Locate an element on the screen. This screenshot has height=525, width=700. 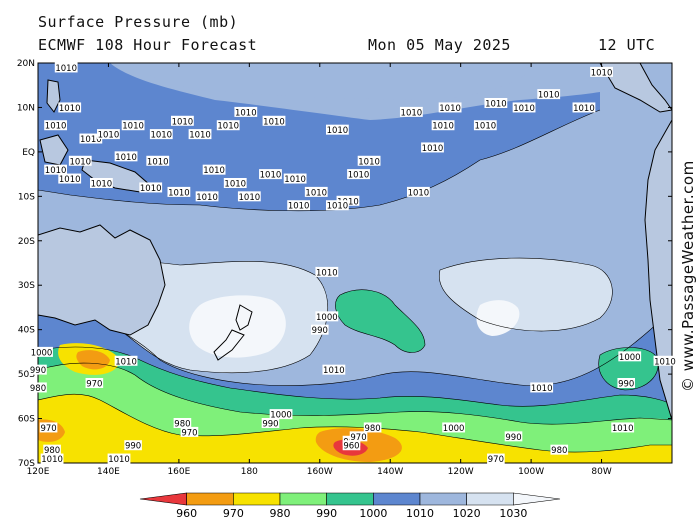
lat-label: EQ is located at coordinates (28, 153).